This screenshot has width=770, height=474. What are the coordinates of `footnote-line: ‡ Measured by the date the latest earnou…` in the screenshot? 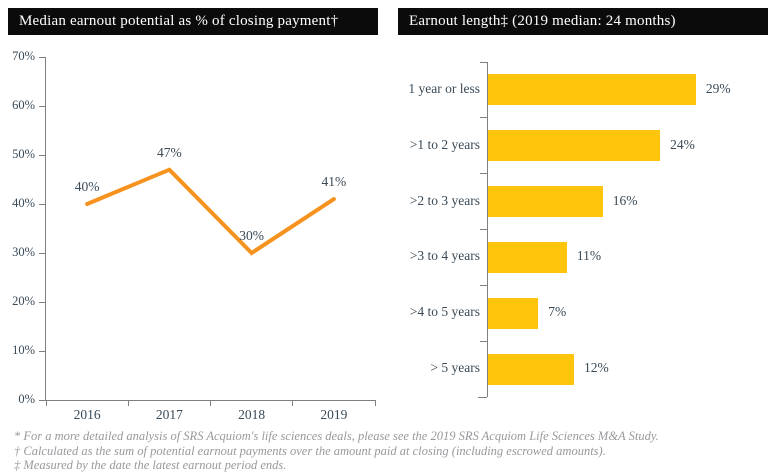 It's located at (150, 465).